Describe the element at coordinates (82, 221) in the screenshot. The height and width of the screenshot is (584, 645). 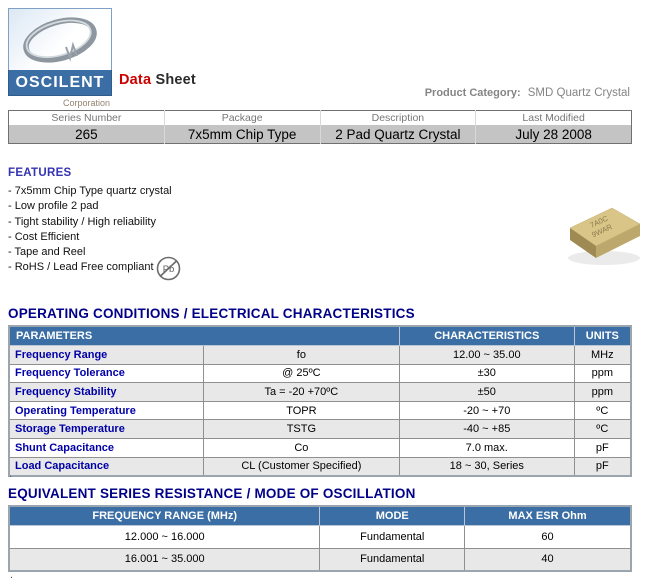
I see `feature-item: - Tight stability / High reliability` at that location.